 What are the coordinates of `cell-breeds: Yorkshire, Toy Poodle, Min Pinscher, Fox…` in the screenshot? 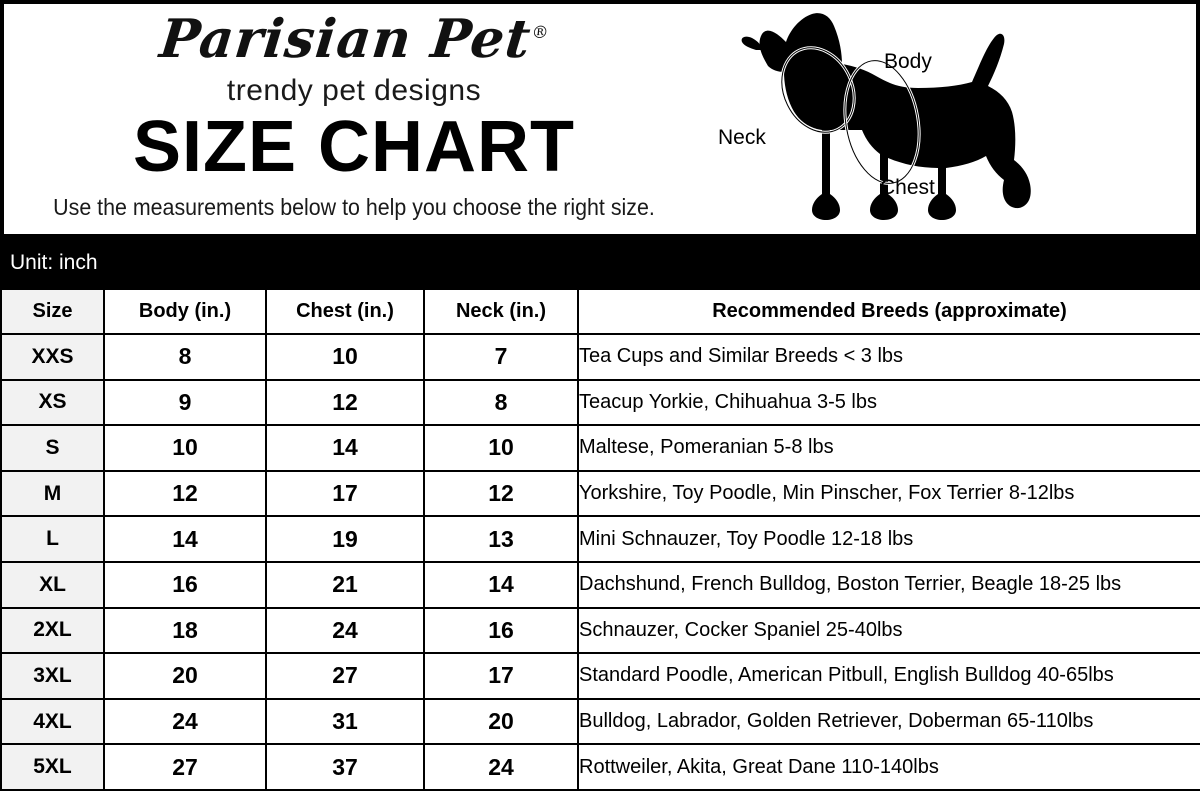 It's located at (888, 493).